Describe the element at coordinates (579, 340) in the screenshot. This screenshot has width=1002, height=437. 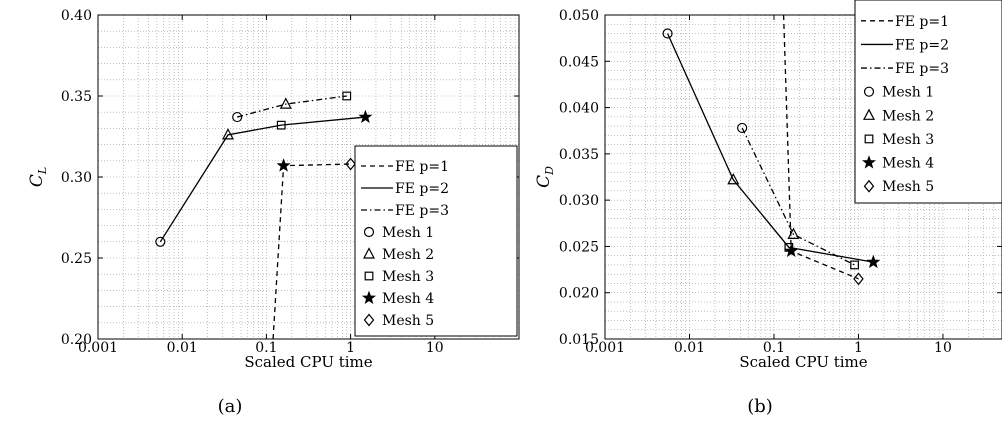
I see `y-tick-label: 0.015` at that location.